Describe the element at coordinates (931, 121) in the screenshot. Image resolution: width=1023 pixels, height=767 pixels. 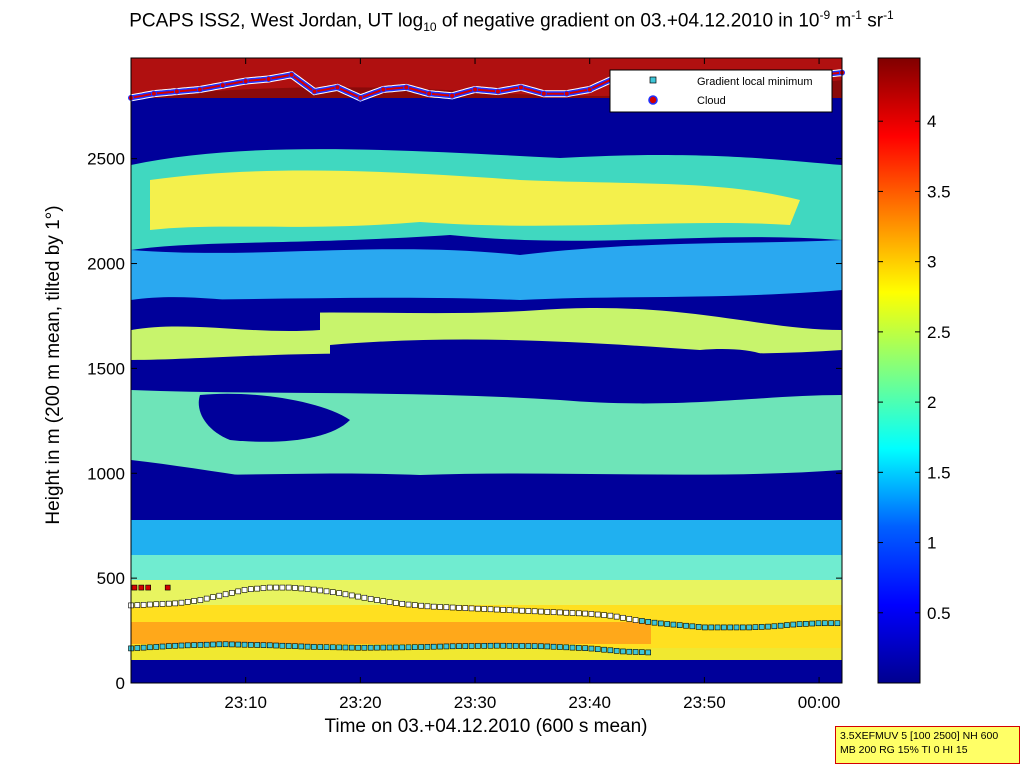
I see `colorbar-tick-label: 4` at that location.